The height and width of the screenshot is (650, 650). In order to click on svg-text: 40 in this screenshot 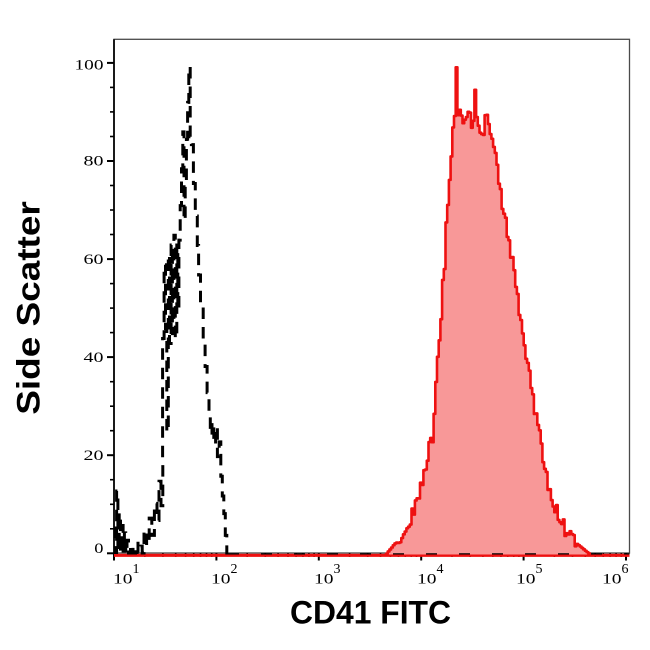, I will do `click(94, 358)`.